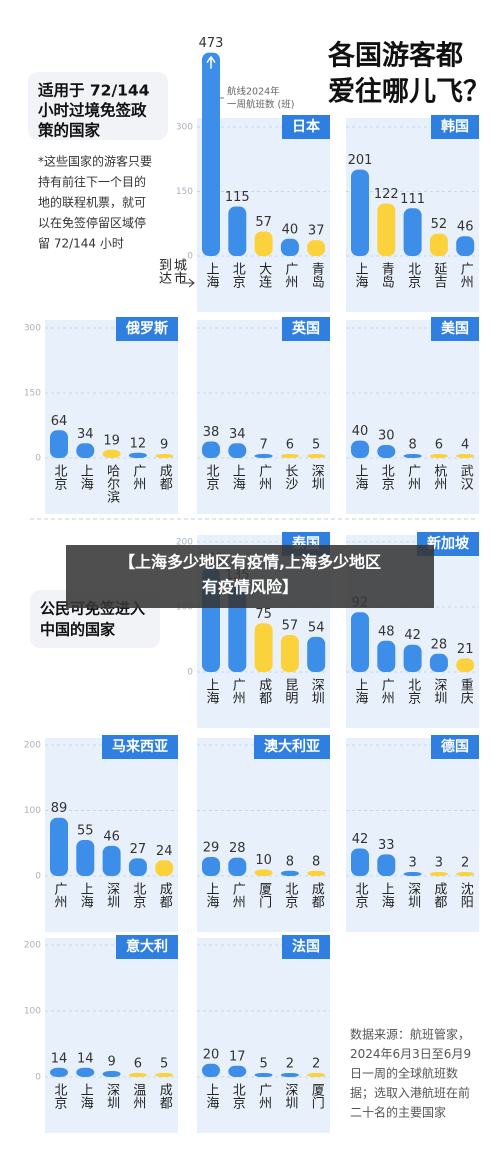 The width and height of the screenshot is (500, 1154). What do you see at coordinates (410, 1092) in the screenshot?
I see `source: 据；选取入港航班在前` at bounding box center [410, 1092].